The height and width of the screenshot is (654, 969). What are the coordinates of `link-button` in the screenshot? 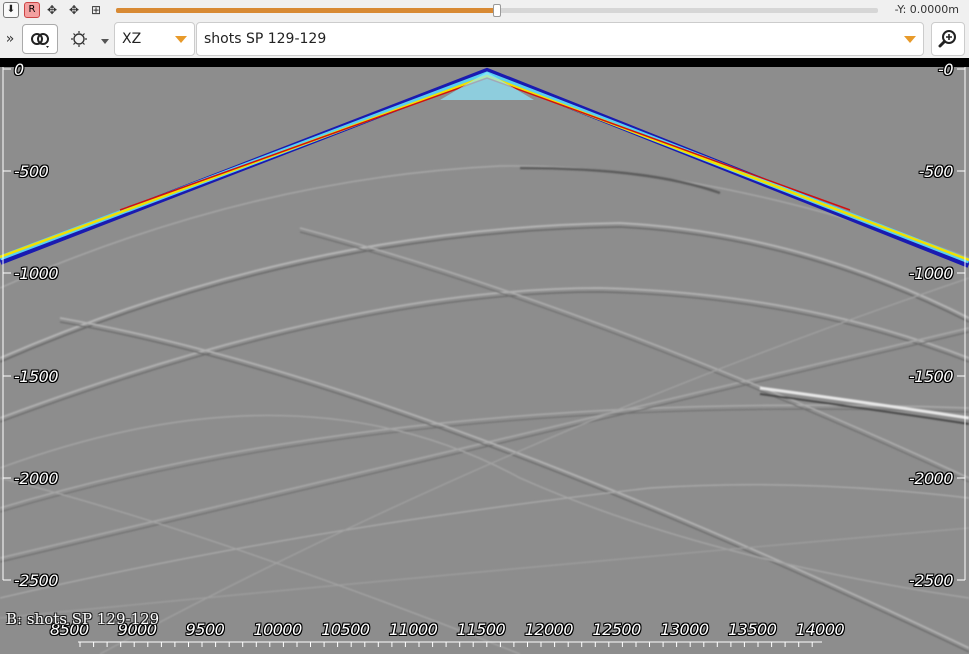 It's located at (40, 39).